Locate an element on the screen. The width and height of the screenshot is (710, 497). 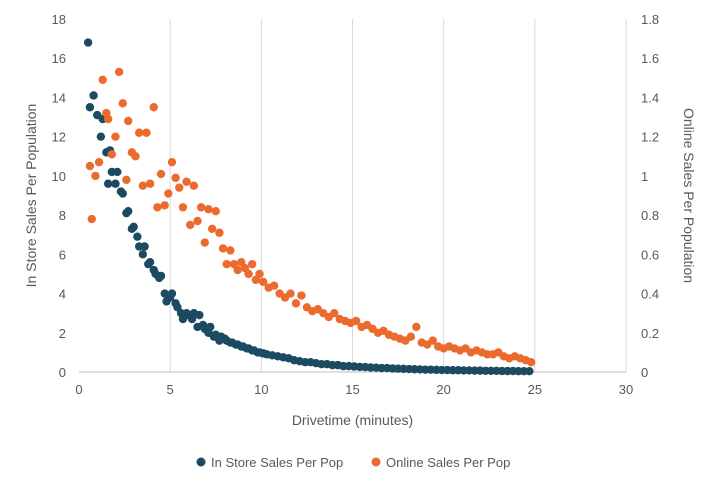
legend-label-in-store: In Store Sales Per Pop is located at coordinates (277, 462).